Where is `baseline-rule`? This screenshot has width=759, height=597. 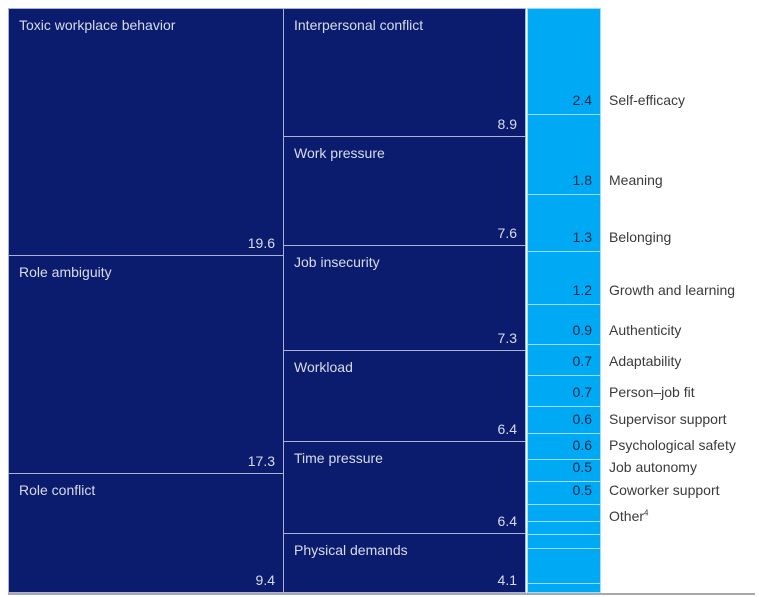 baseline-rule is located at coordinates (381, 594).